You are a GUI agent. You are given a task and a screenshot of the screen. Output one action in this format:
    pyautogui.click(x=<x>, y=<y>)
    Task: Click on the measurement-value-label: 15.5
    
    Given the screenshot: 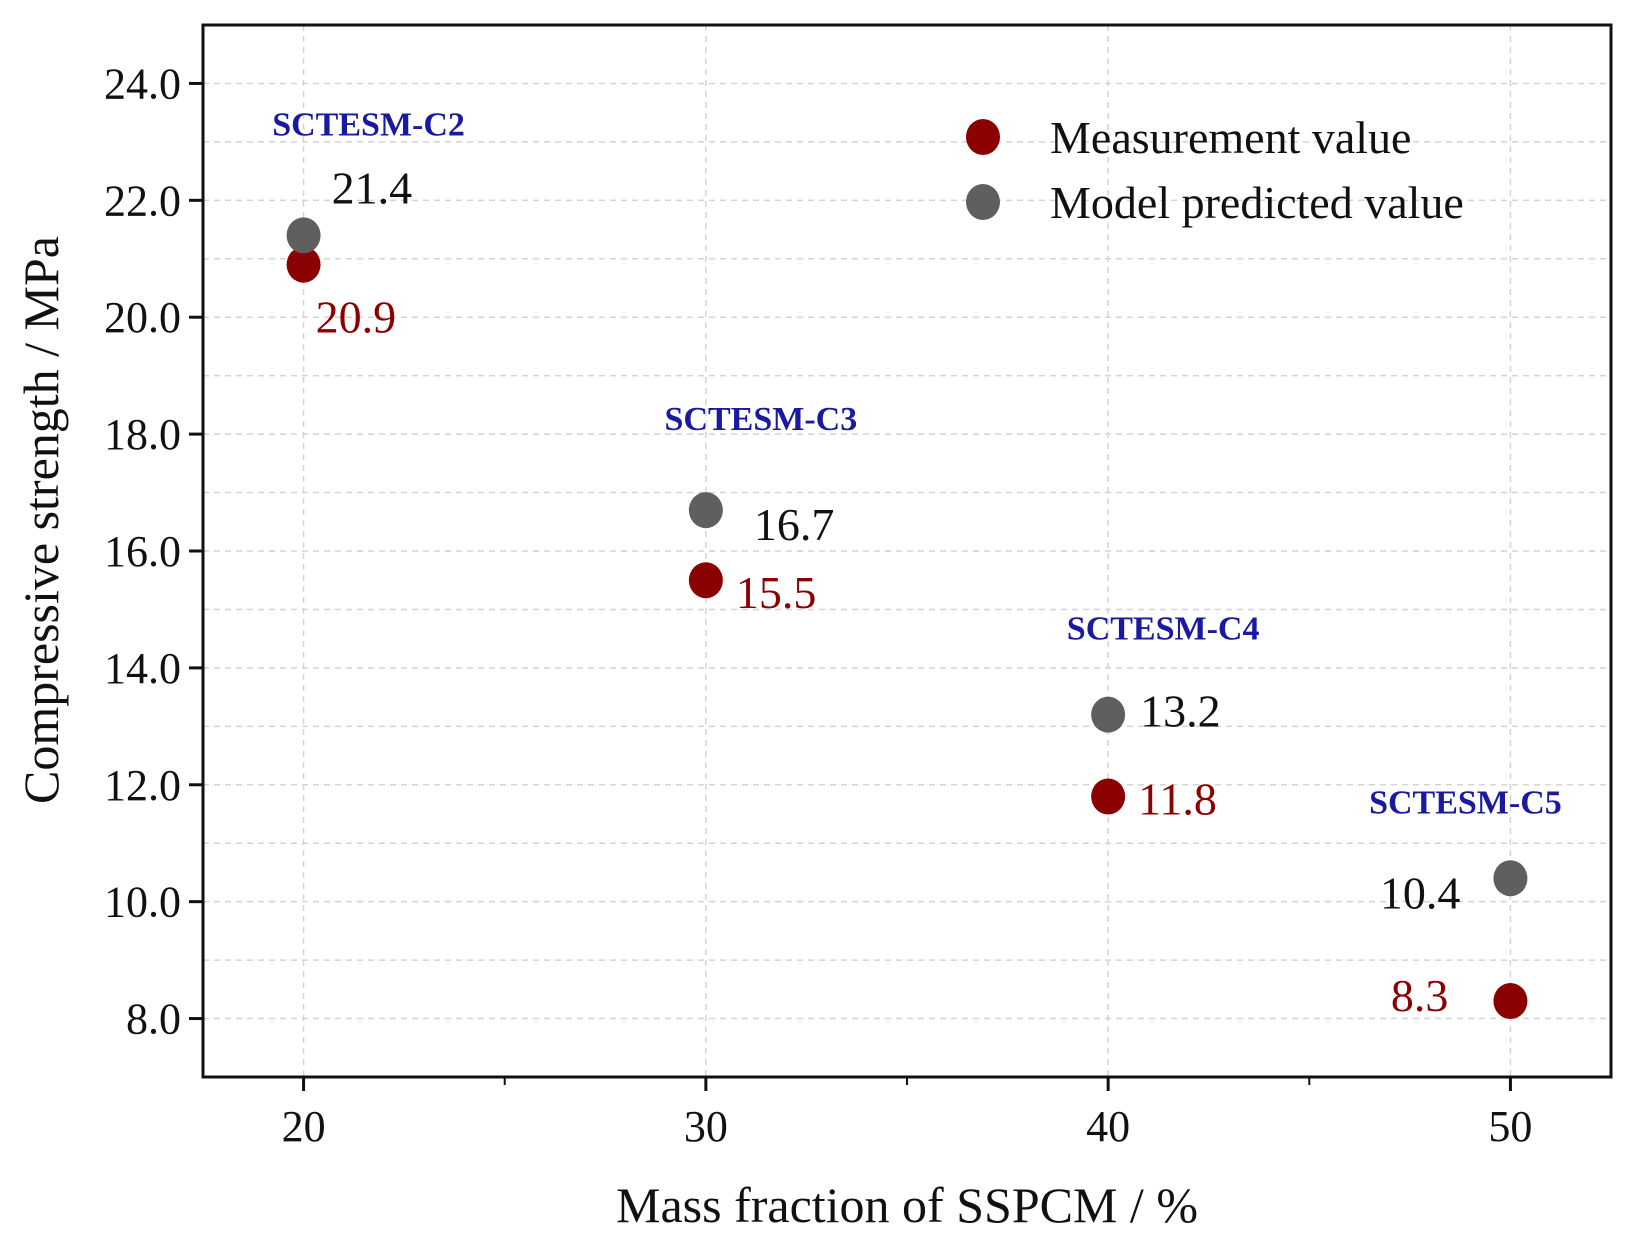 What is the action you would take?
    pyautogui.click(x=776, y=592)
    